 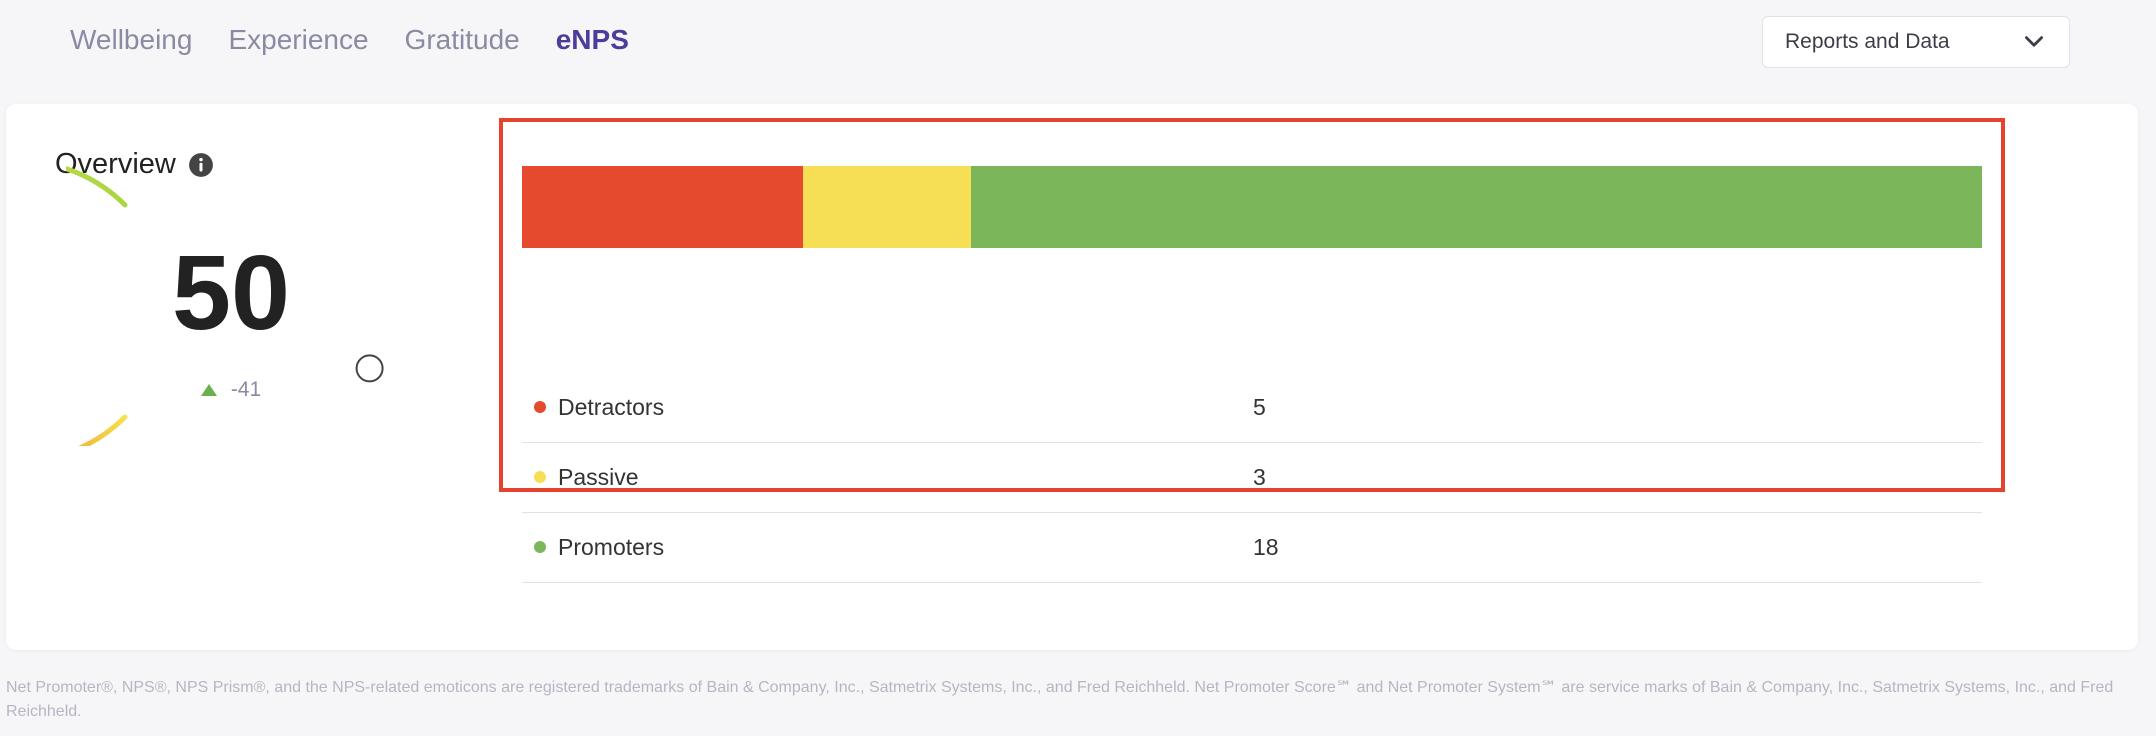 I want to click on info-circle-icon, so click(x=201, y=165).